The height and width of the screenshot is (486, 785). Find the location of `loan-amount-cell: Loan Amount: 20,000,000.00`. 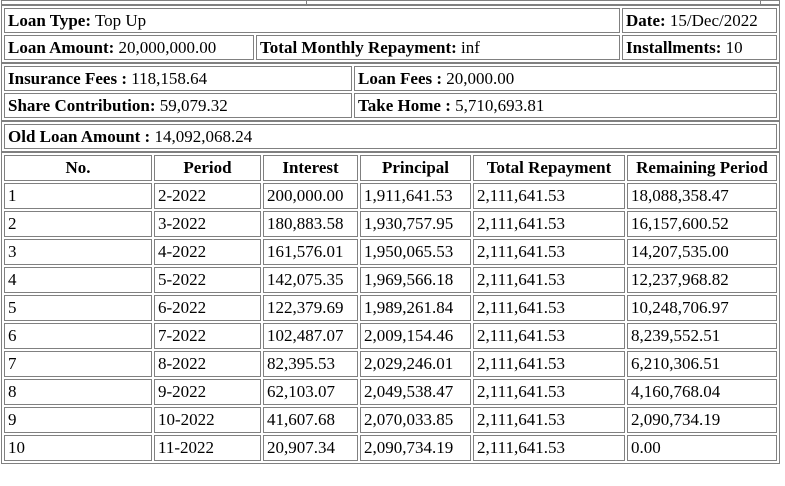

loan-amount-cell: Loan Amount: 20,000,000.00 is located at coordinates (129, 47).